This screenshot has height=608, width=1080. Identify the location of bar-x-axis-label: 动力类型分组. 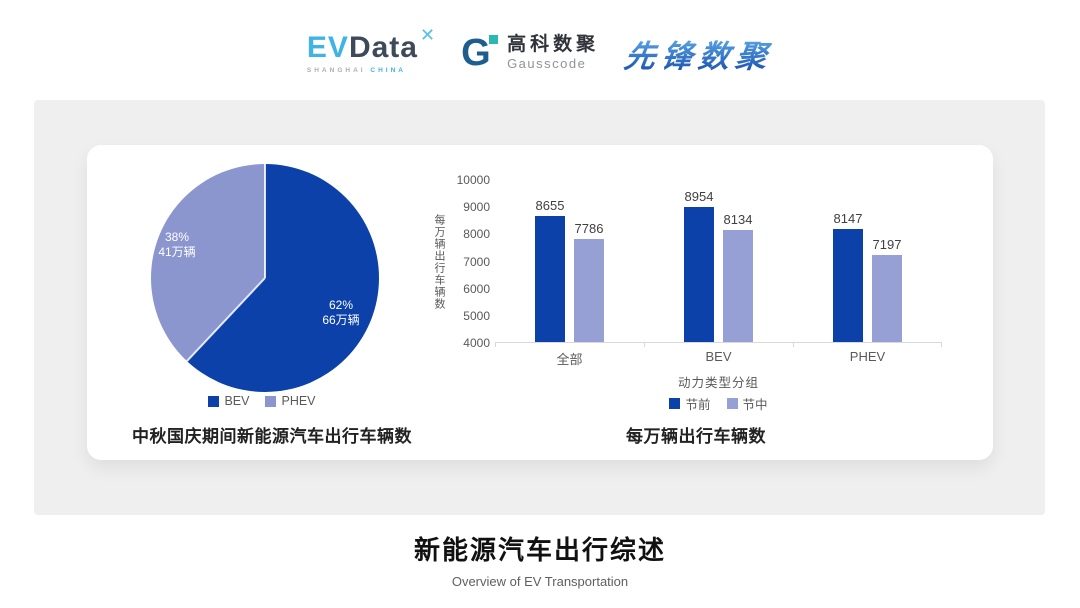
(718, 383).